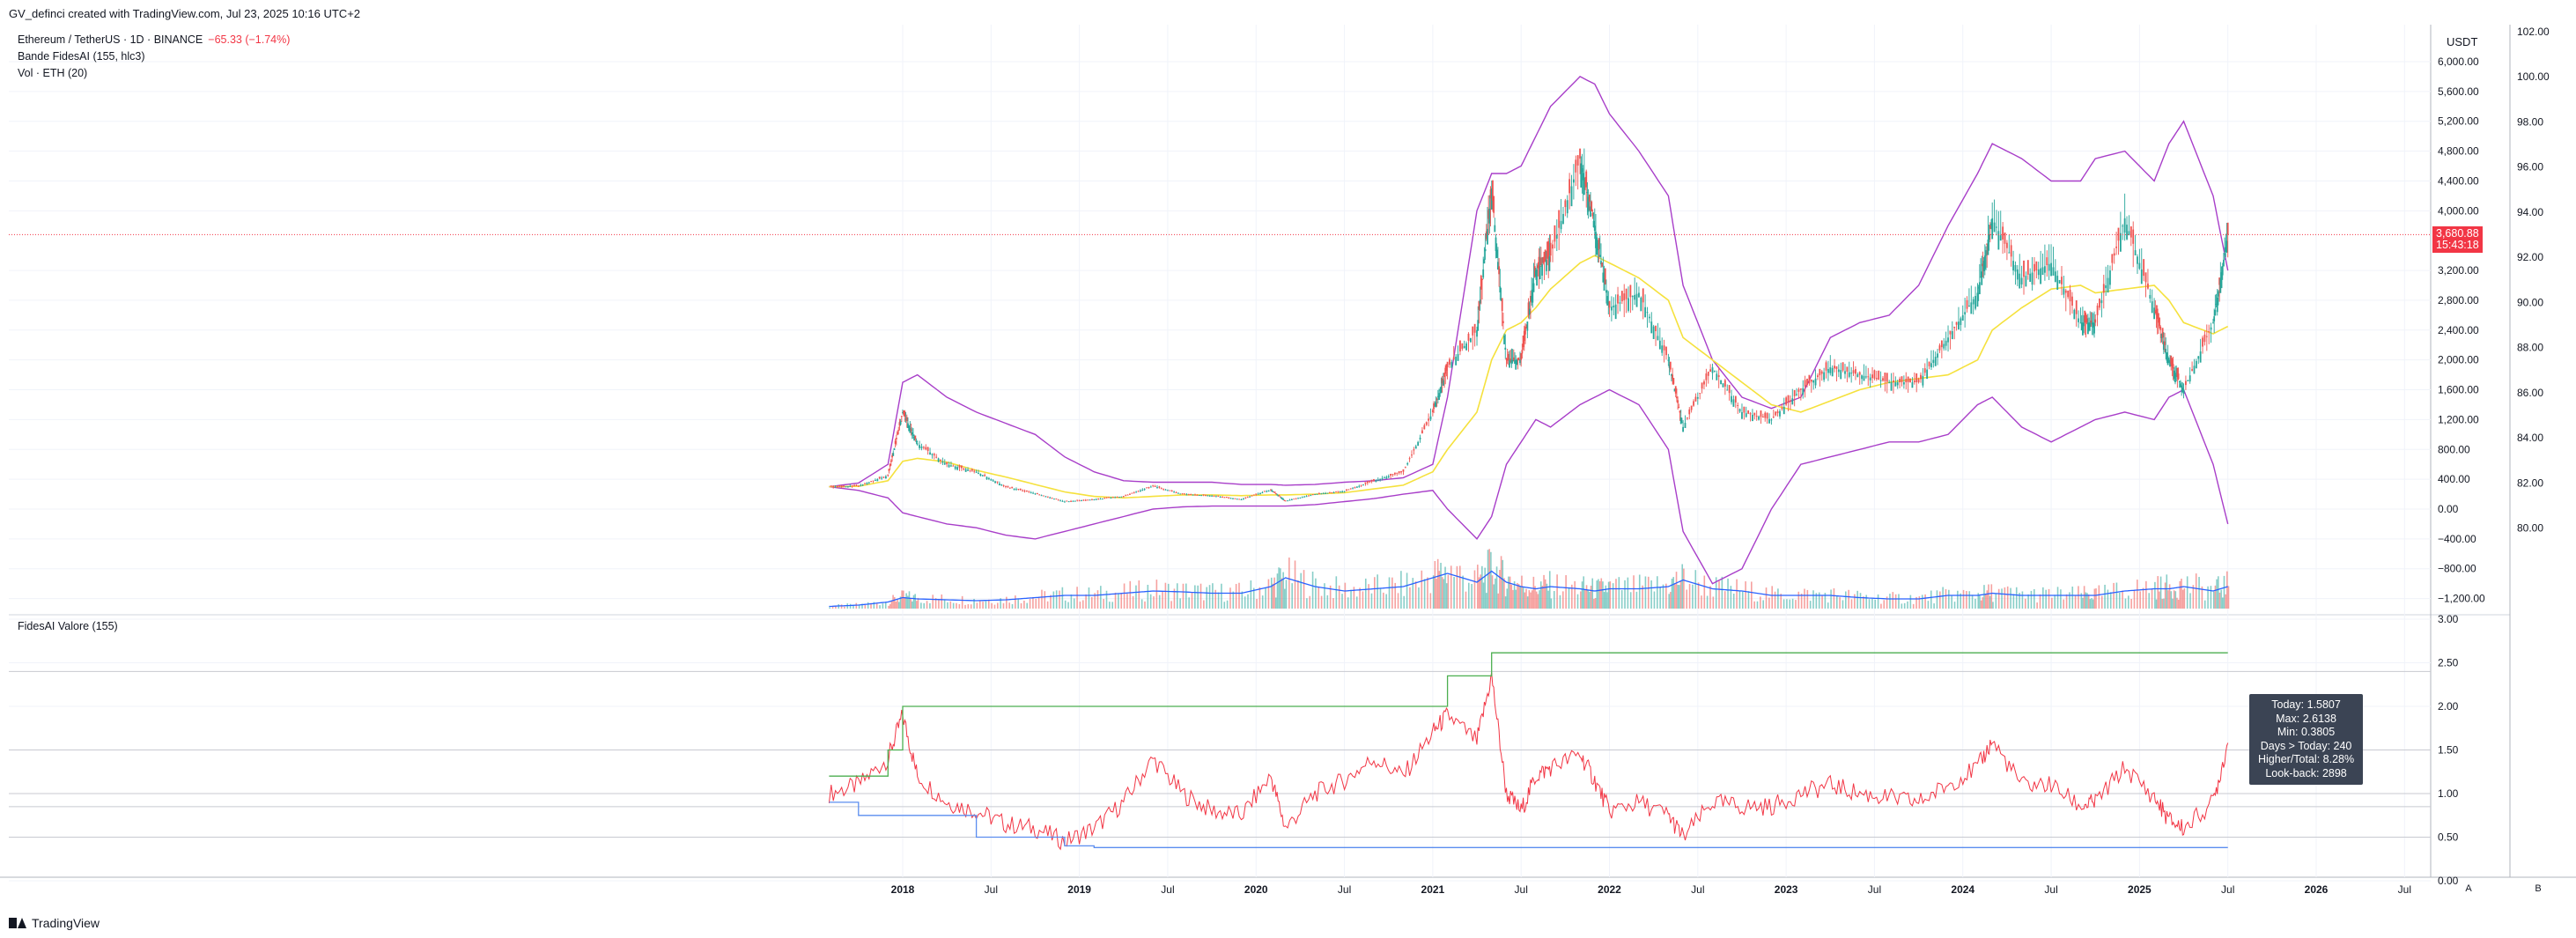  I want to click on time-axis-label: 2021, so click(1433, 890).